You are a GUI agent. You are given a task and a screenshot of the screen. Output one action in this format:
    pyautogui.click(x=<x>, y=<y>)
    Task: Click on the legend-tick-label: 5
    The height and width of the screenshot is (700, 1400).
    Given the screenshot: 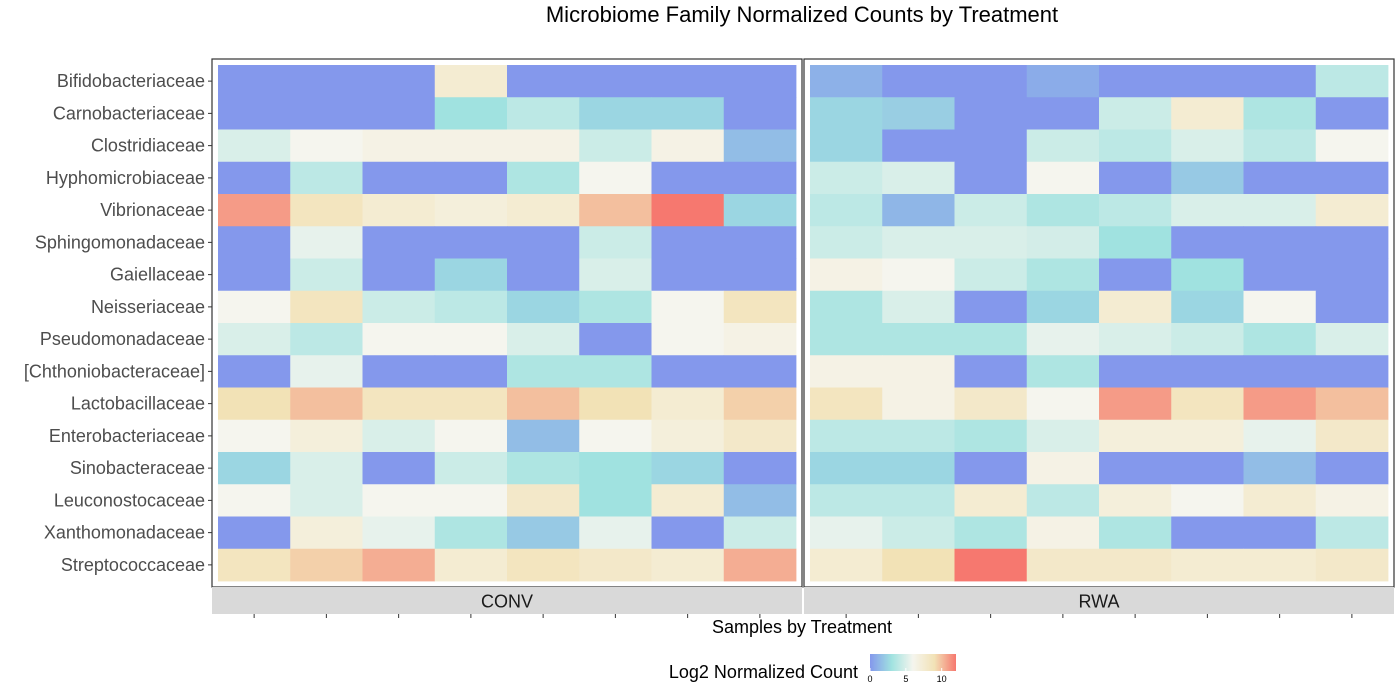 What is the action you would take?
    pyautogui.click(x=905, y=679)
    